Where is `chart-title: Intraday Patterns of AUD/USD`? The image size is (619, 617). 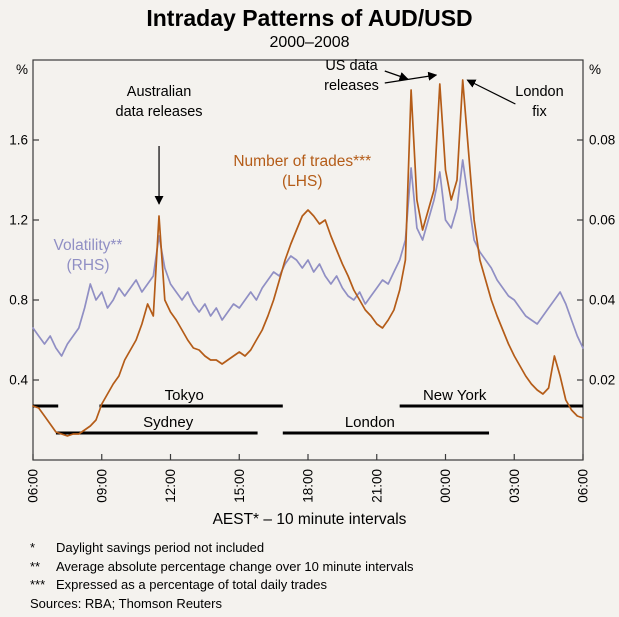
chart-title: Intraday Patterns of AUD/USD is located at coordinates (309, 18).